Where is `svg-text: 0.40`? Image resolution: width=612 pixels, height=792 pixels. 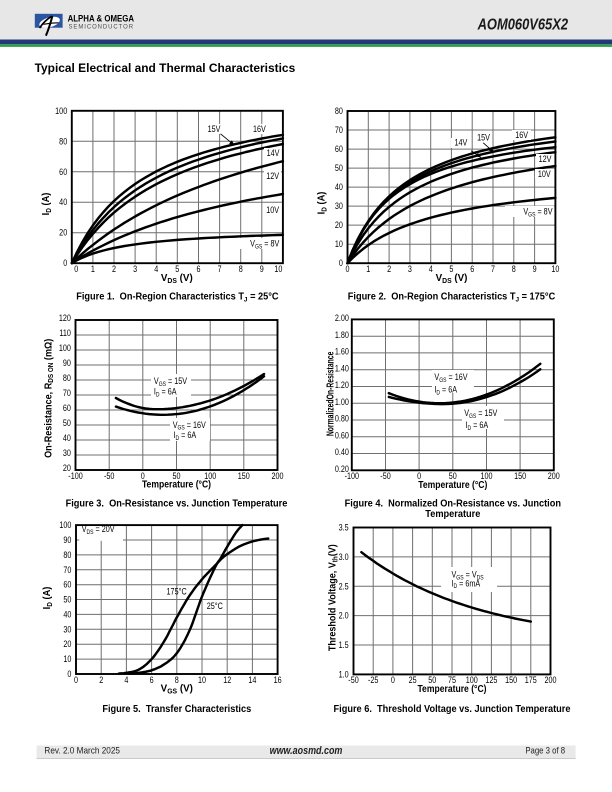
svg-text: 0.40 is located at coordinates (342, 452).